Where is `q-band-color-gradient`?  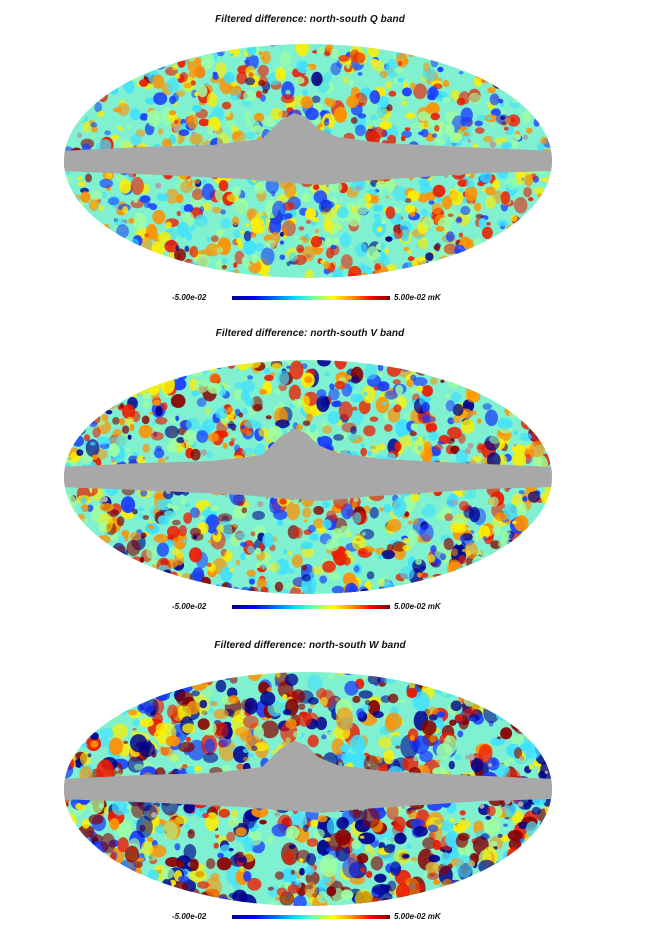 q-band-color-gradient is located at coordinates (311, 298).